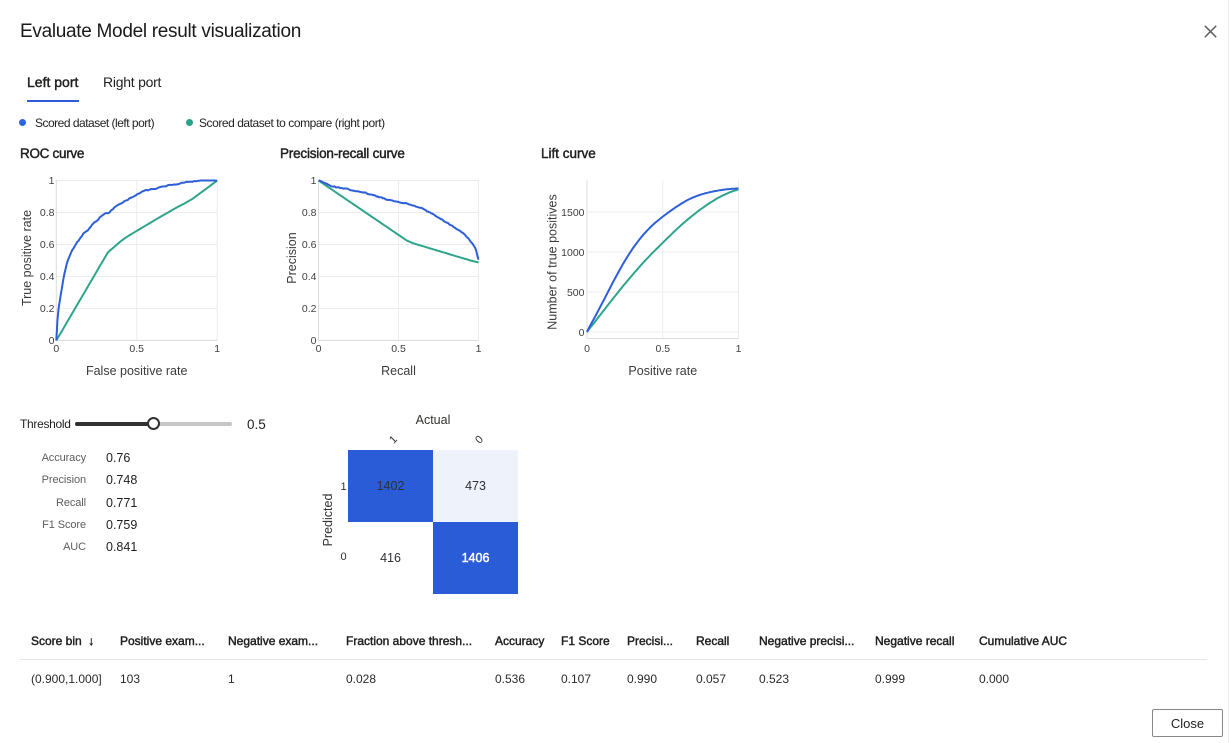  What do you see at coordinates (136, 371) in the screenshot?
I see `svg-text: False positive rate` at bounding box center [136, 371].